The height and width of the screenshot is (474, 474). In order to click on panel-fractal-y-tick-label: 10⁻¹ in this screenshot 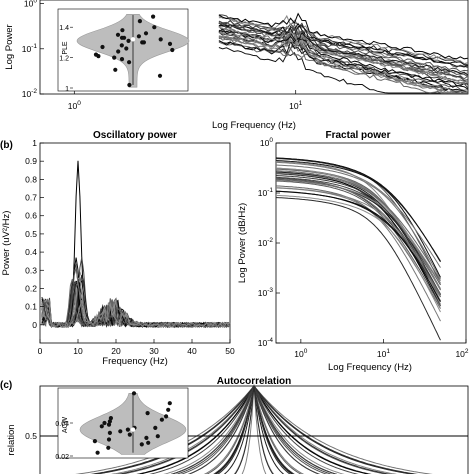, I will do `click(266, 192)`.